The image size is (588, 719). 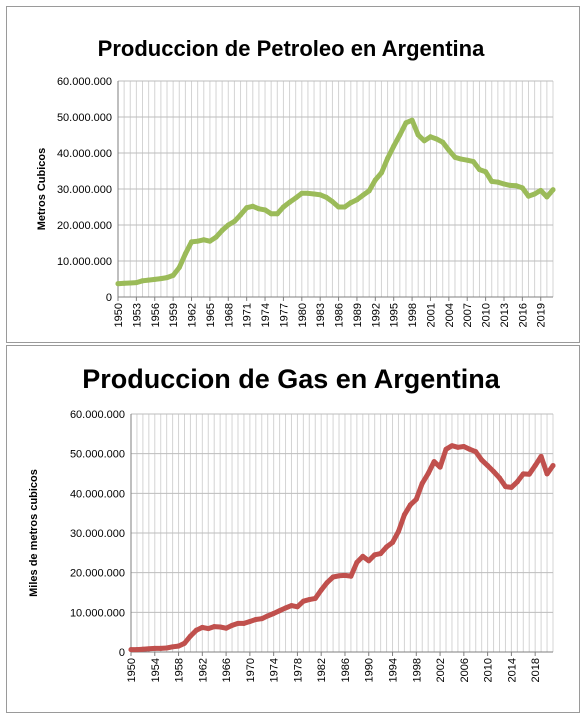 What do you see at coordinates (291, 379) in the screenshot?
I see `chart-title: Produccion de Gas en Argentina` at bounding box center [291, 379].